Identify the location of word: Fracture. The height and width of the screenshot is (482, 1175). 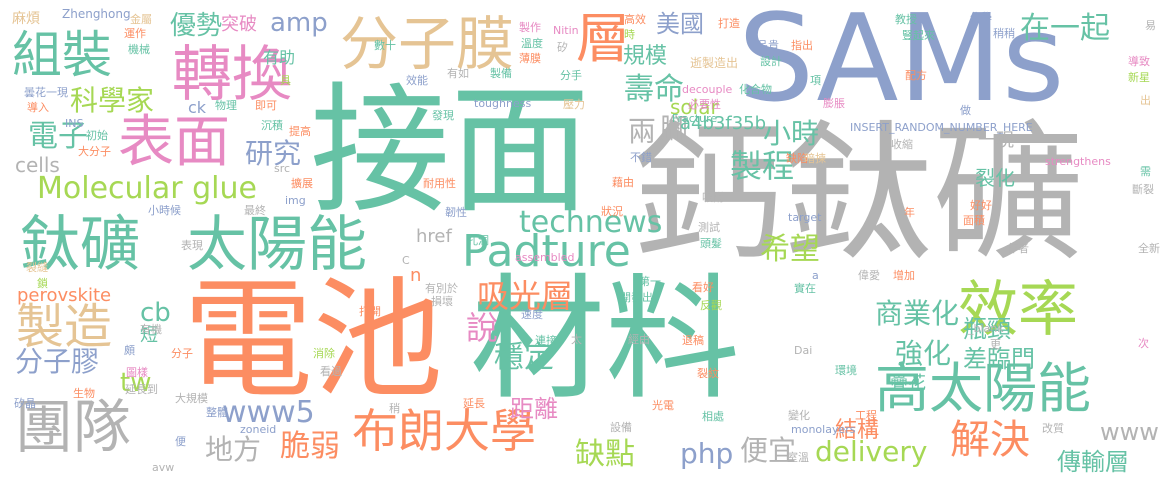
(695, 118).